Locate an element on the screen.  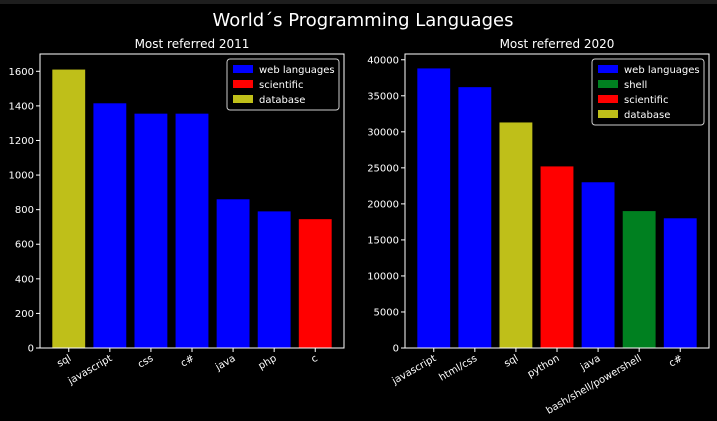
y-tick-label: 25000 is located at coordinates (383, 168).